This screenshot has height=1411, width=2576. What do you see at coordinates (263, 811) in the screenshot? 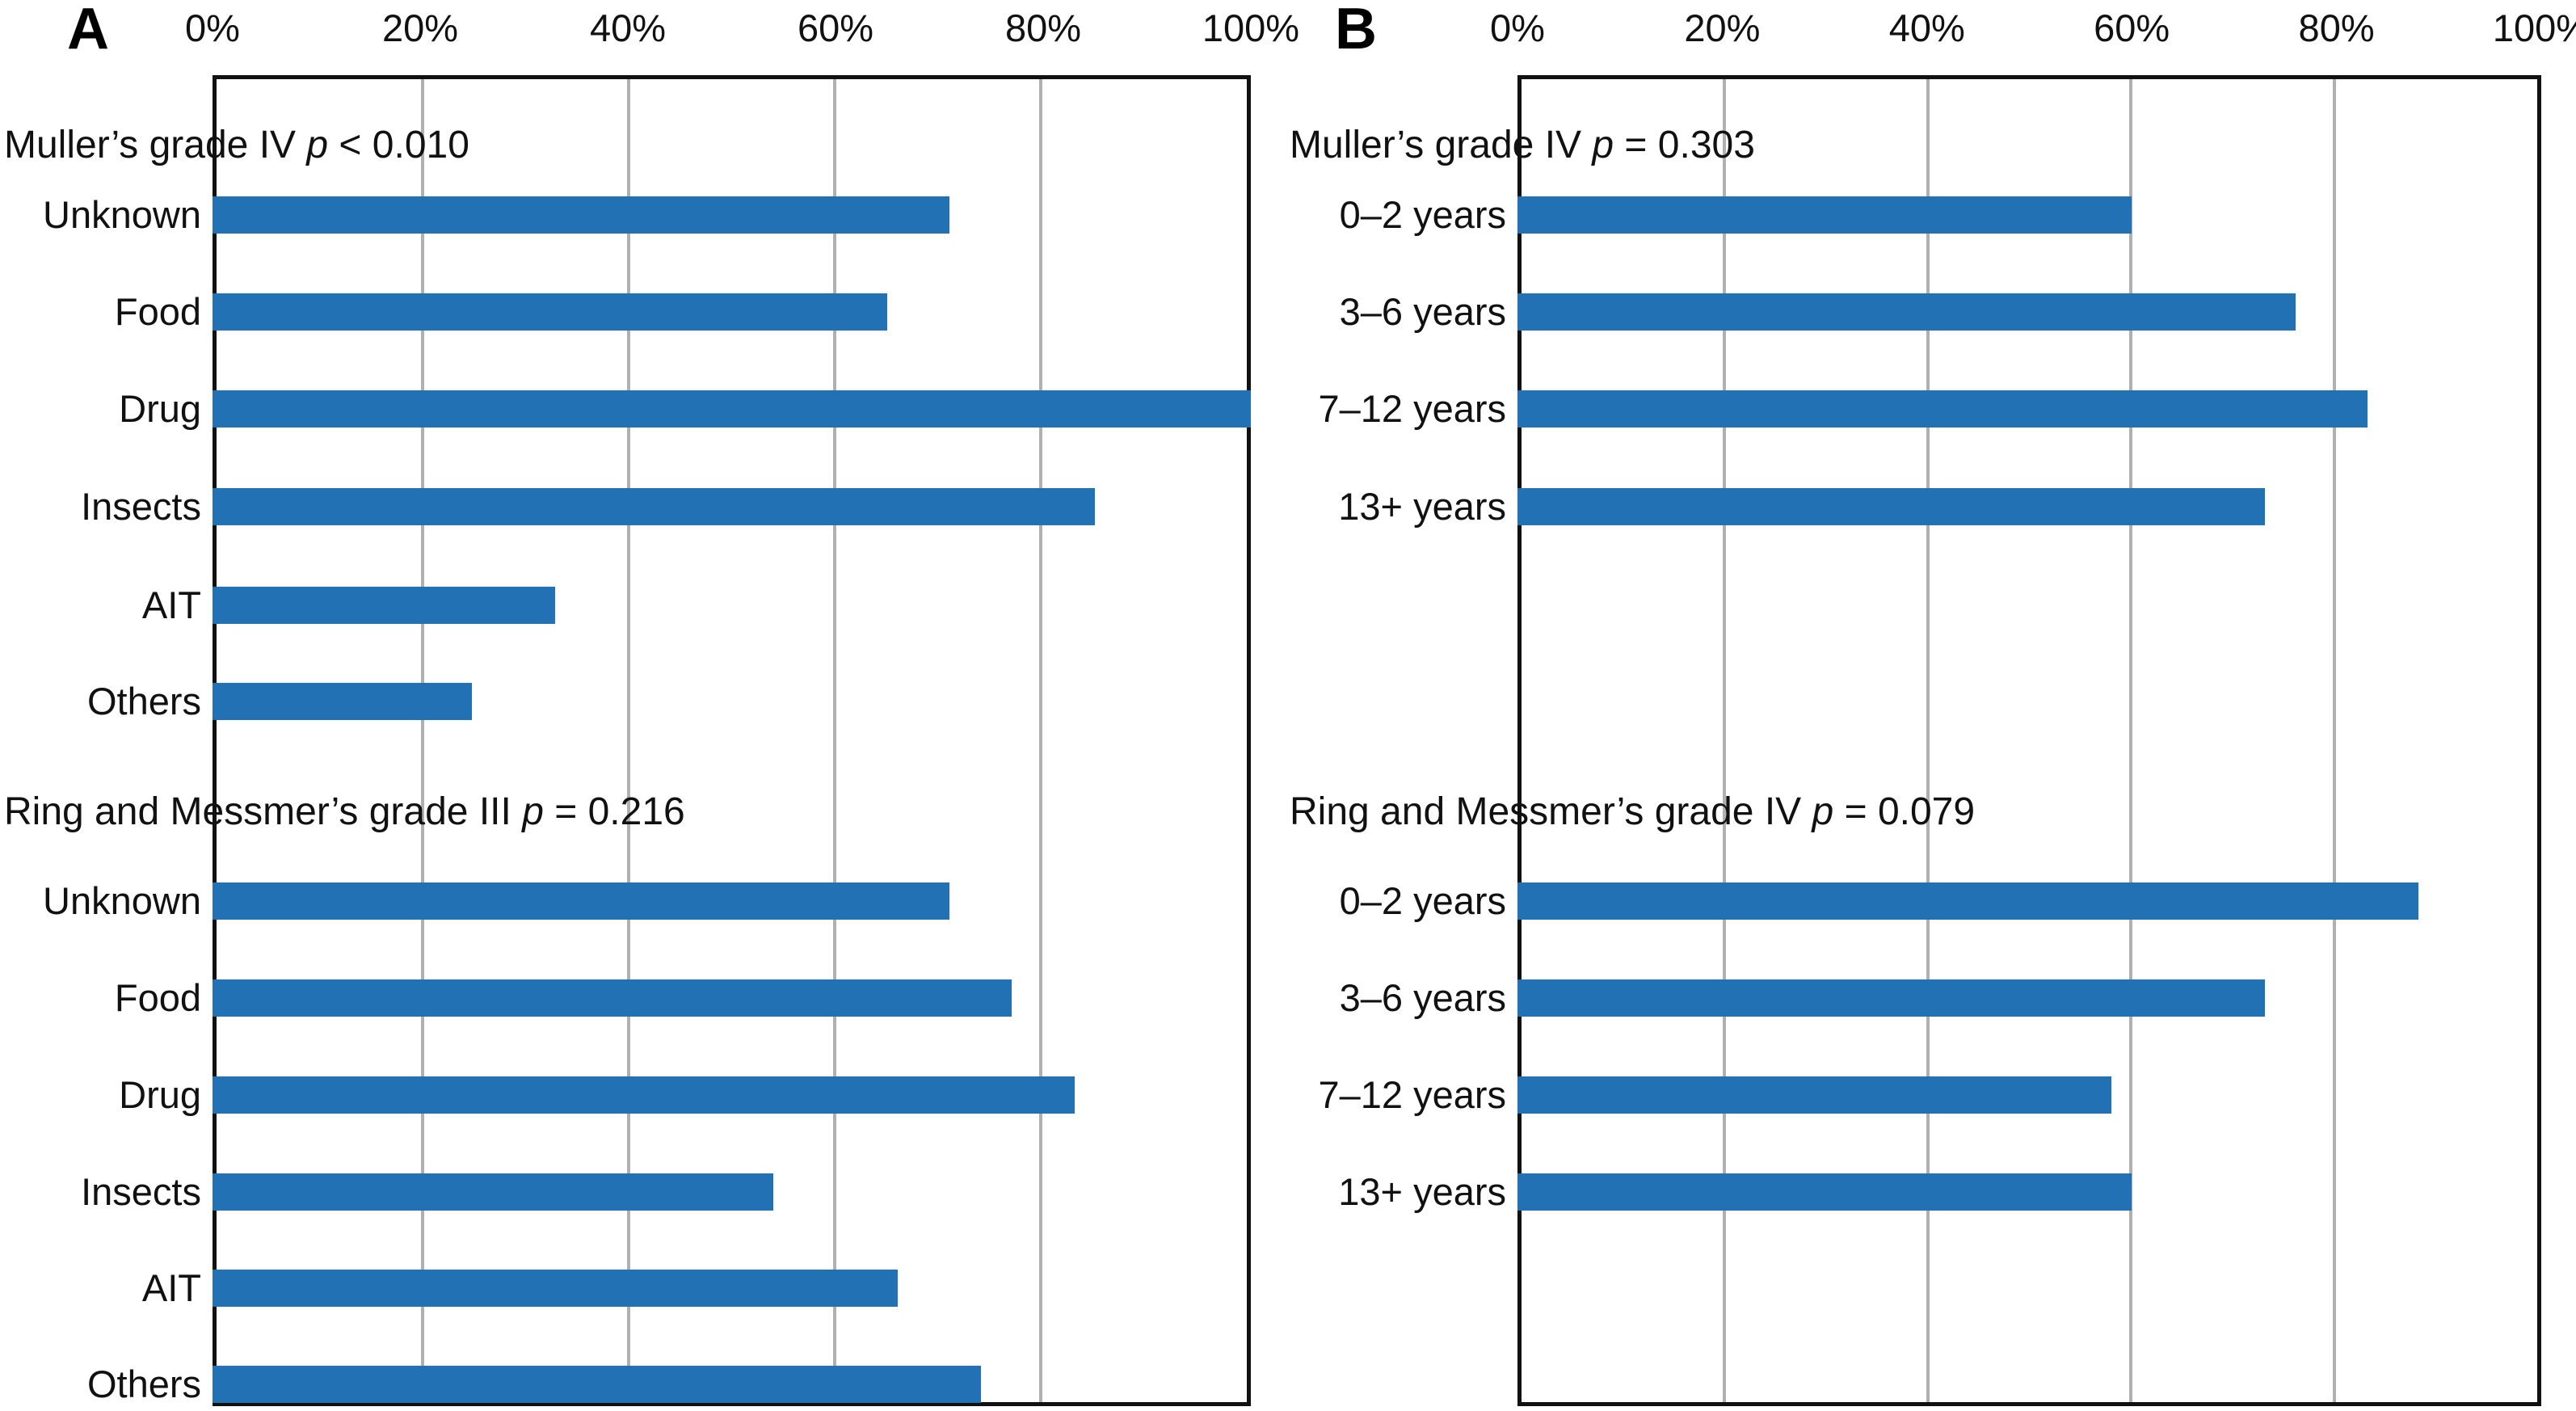
I see `group-title-text: Ring and Messmer’s grade III` at bounding box center [263, 811].